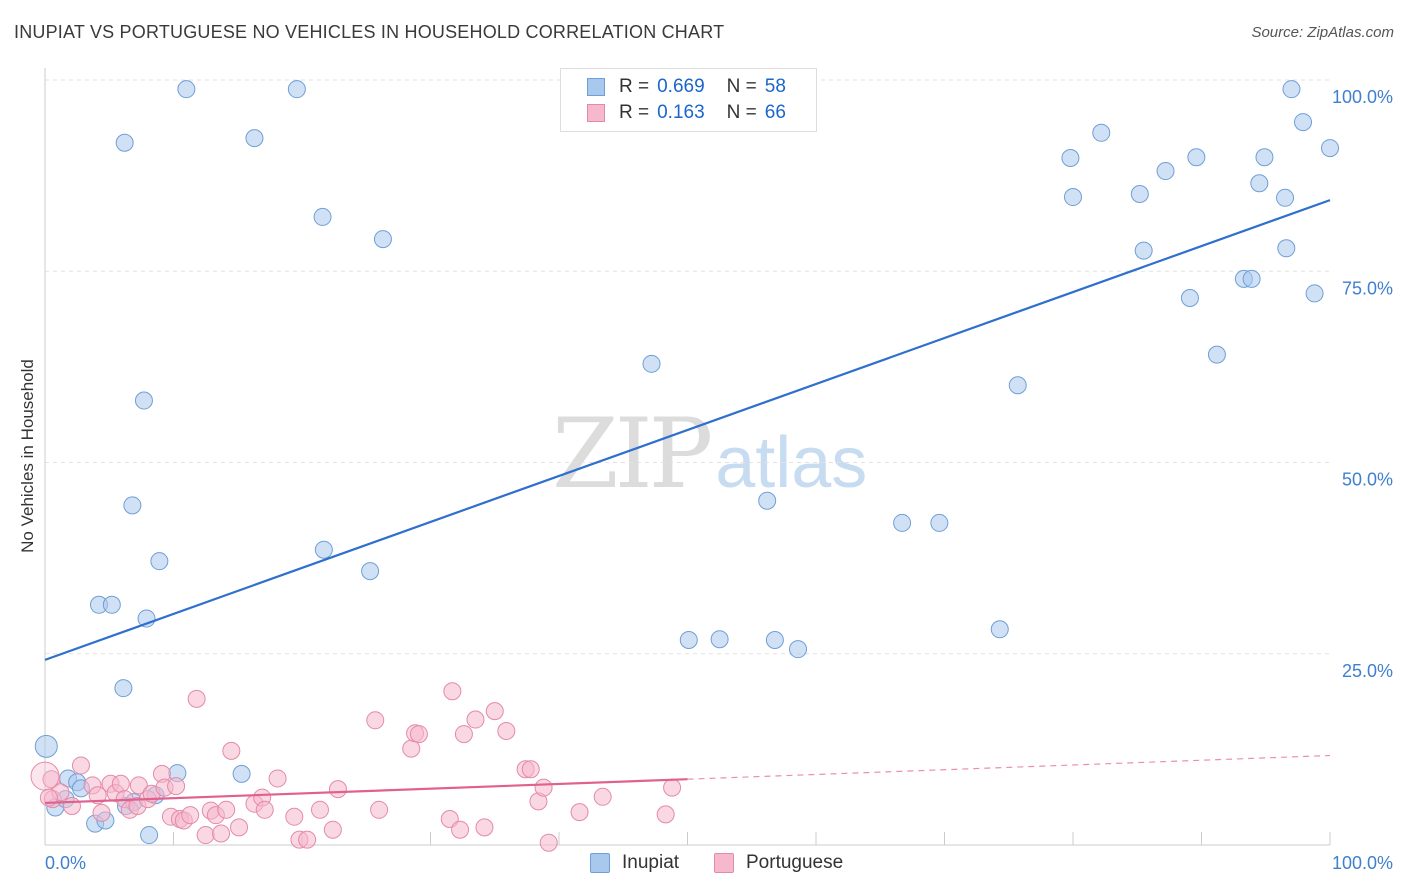 The height and width of the screenshot is (892, 1406). Describe the element at coordinates (1009, 767) in the screenshot. I see `portuguese-trend-extension` at that location.